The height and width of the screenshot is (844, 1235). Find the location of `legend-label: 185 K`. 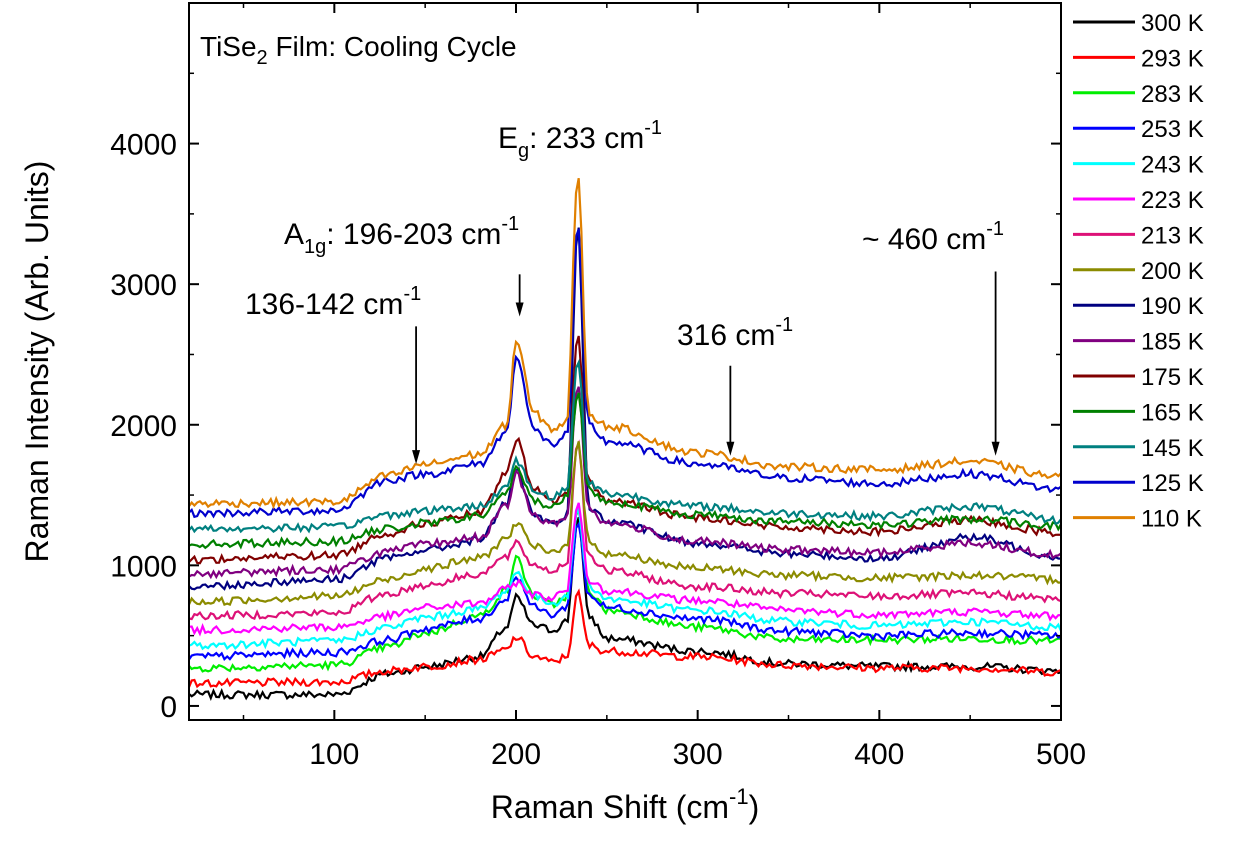

legend-label: 185 K is located at coordinates (1172, 342).